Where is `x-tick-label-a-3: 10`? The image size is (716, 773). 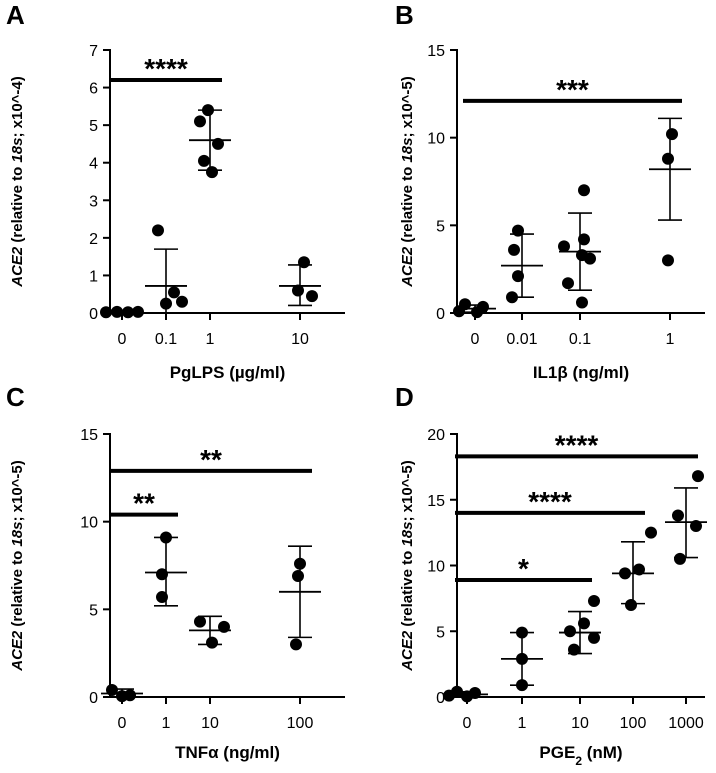
x-tick-label-a-3: 10 is located at coordinates (300, 339).